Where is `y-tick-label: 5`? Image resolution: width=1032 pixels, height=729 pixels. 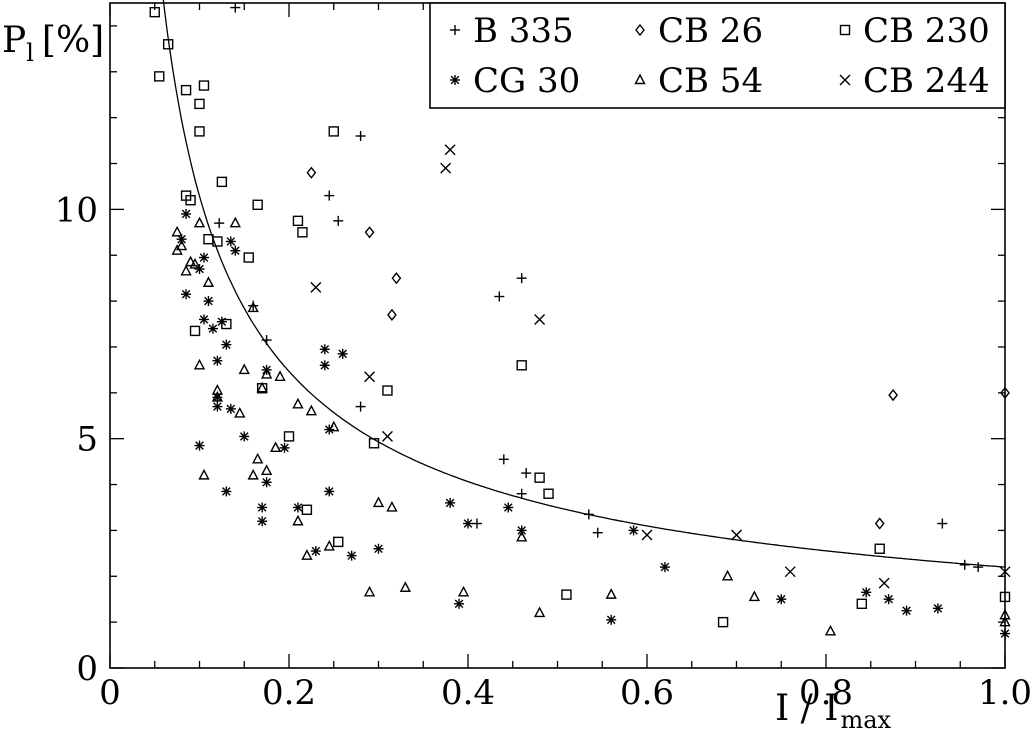
y-tick-label: 5 is located at coordinates (87, 440).